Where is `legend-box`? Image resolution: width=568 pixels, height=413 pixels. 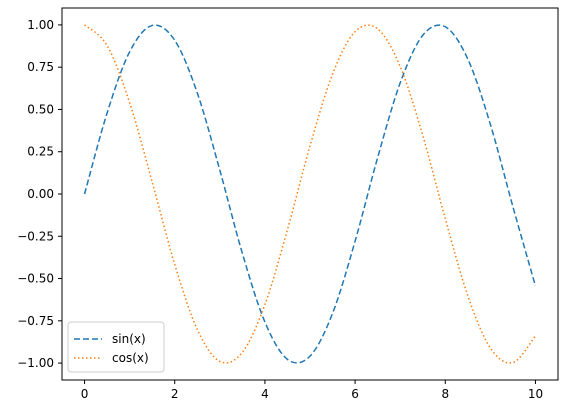
legend-box is located at coordinates (116, 347).